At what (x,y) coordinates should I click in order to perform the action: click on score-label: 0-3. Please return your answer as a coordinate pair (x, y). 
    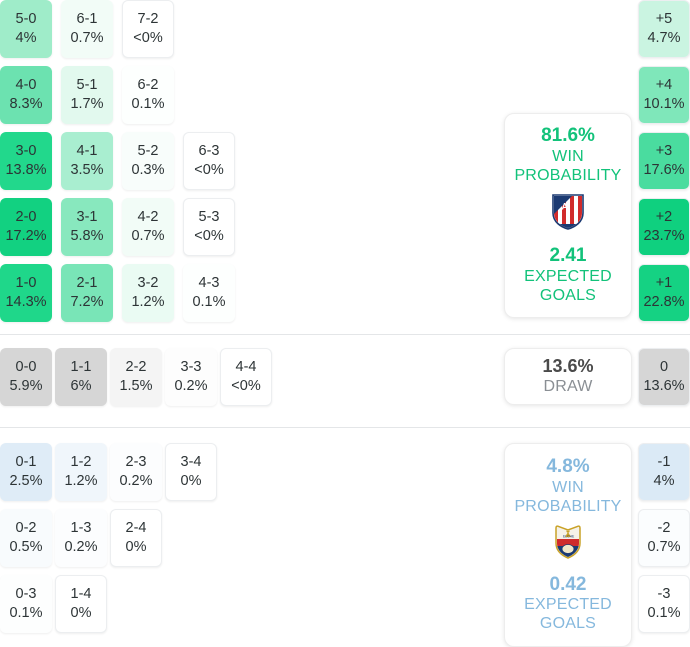
    Looking at the image, I should click on (26, 594).